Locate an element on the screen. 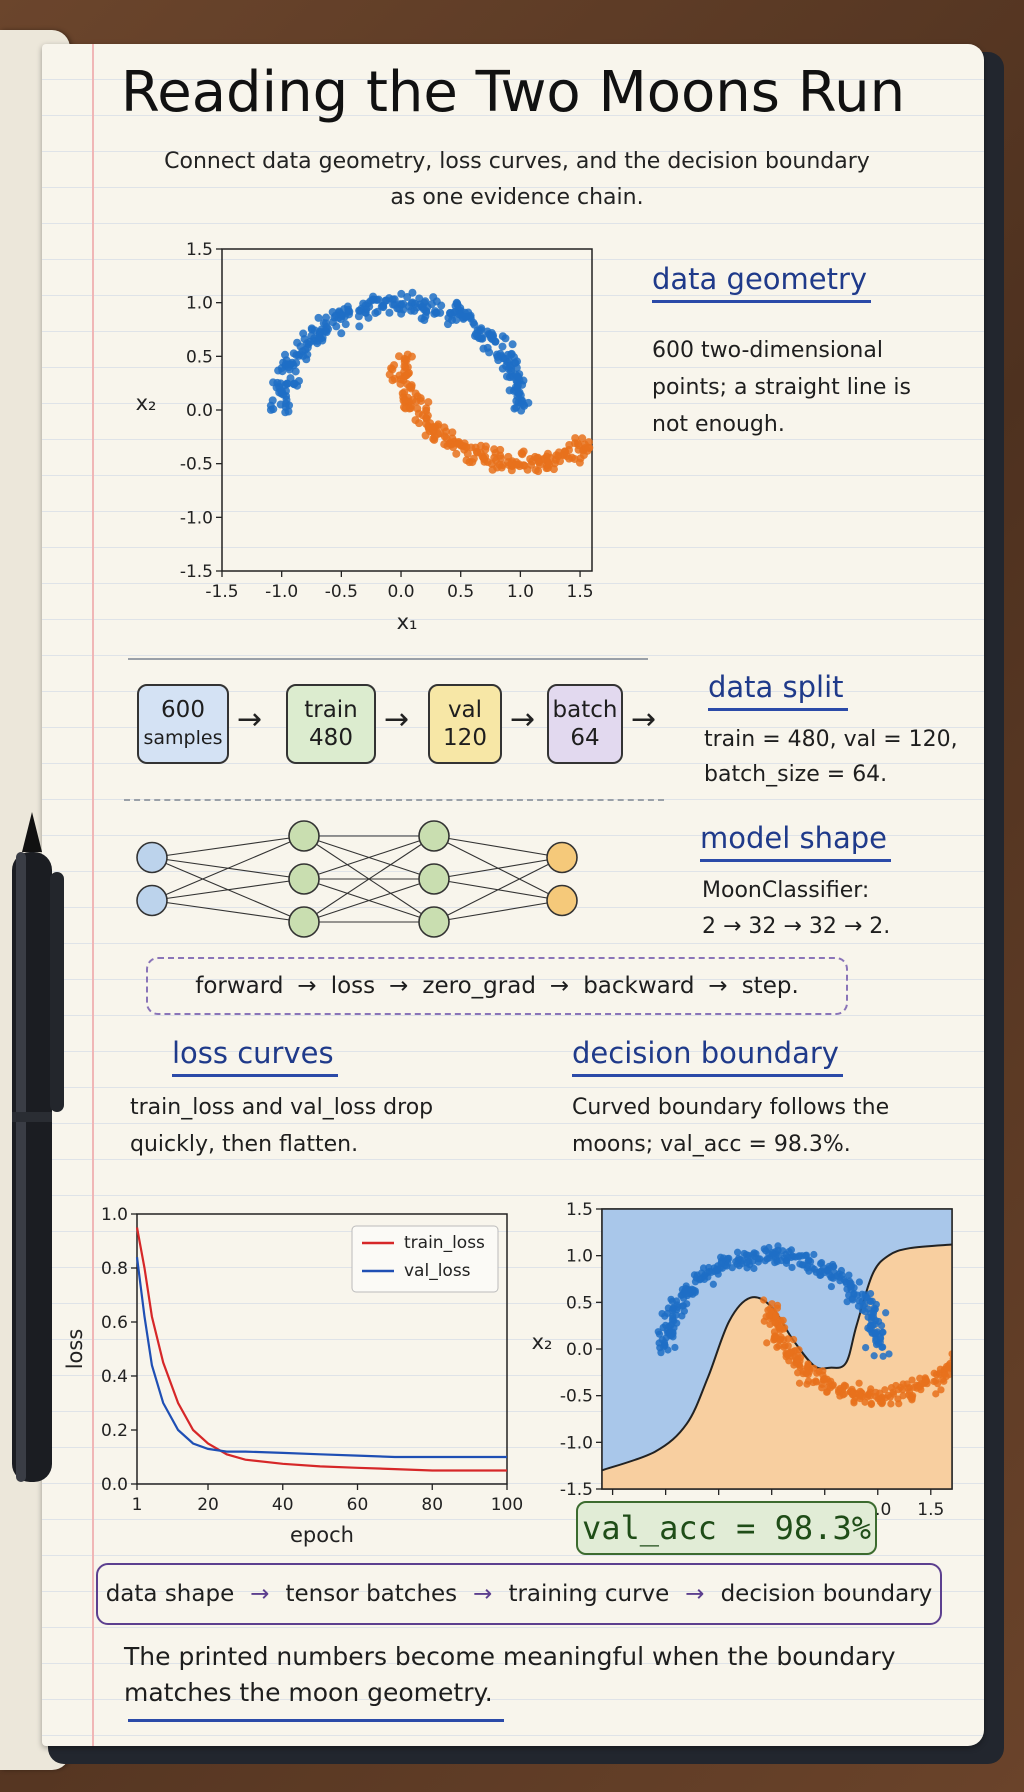  split-box-label: train is located at coordinates (331, 710).